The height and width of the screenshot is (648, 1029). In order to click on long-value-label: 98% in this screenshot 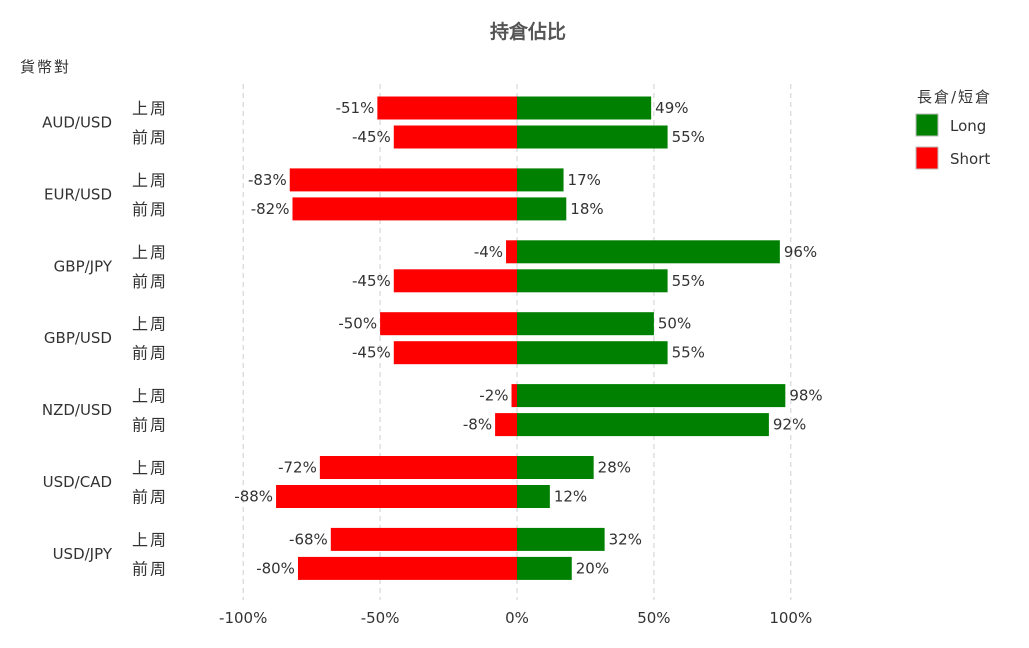, I will do `click(805, 396)`.